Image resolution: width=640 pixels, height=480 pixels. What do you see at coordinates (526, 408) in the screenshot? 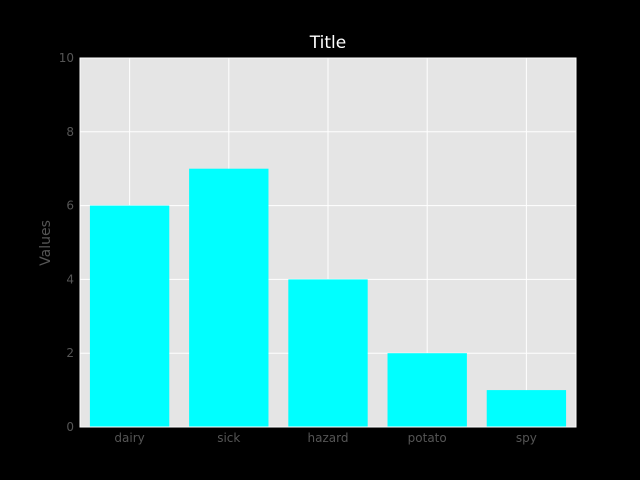
I see `bar-spy` at bounding box center [526, 408].